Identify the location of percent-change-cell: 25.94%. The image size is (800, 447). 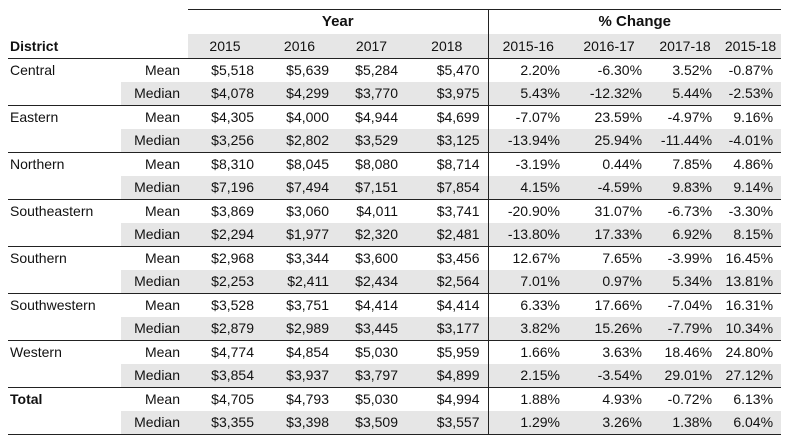
(609, 141).